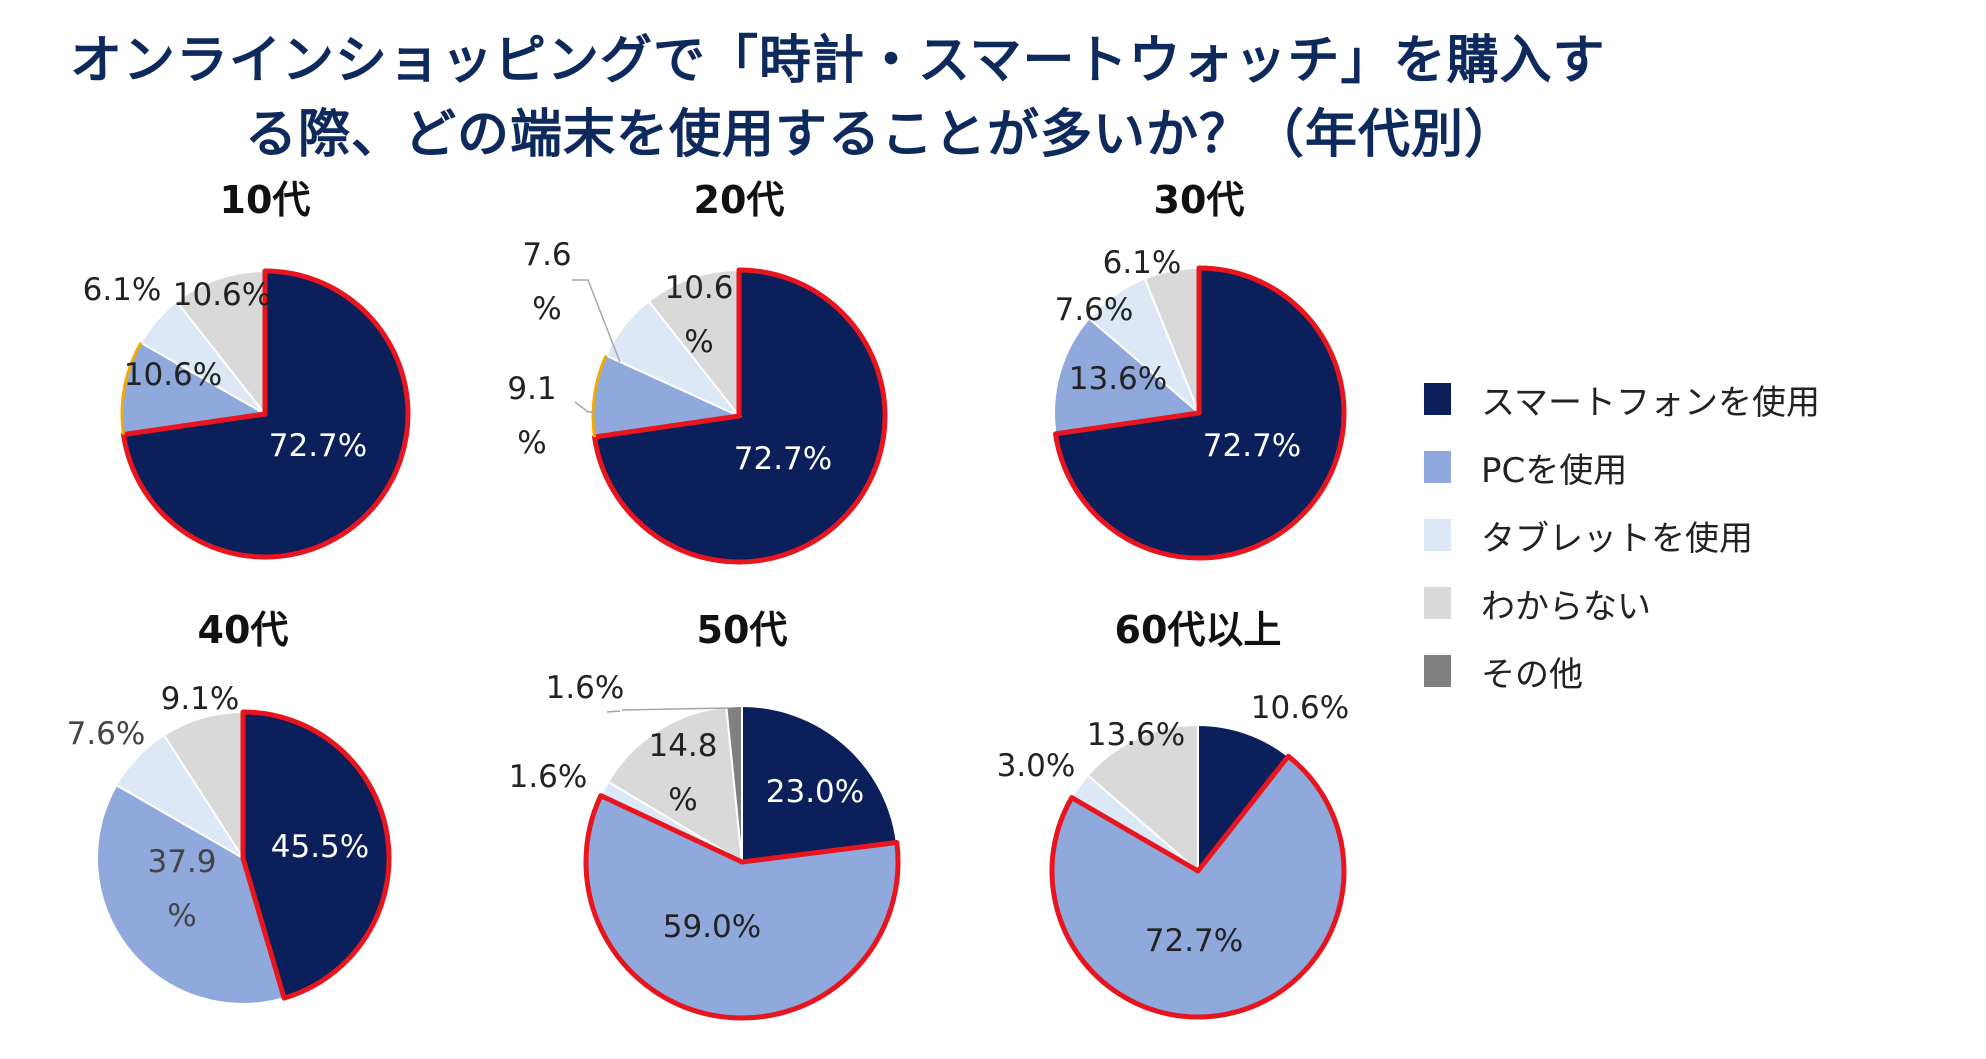 This screenshot has width=1986, height=1059. I want to click on legend-item-smartphone: スマートフォンを使用, so click(1622, 399).